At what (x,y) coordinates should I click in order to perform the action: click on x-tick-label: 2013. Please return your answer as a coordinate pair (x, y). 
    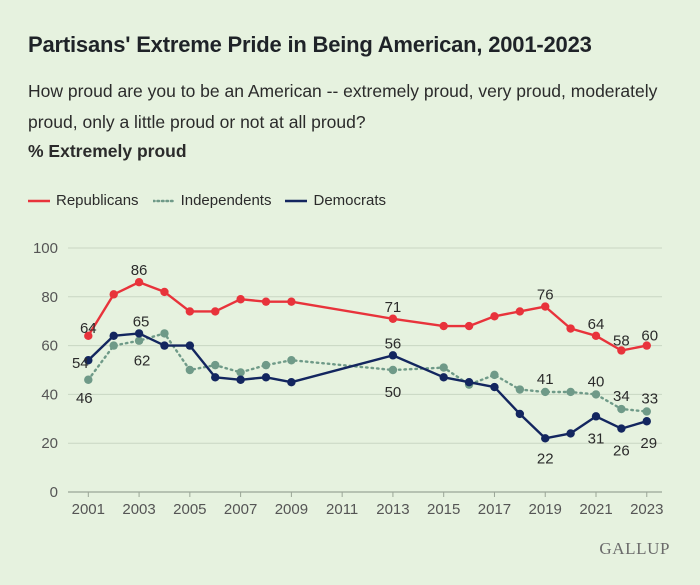
    Looking at the image, I should click on (392, 509).